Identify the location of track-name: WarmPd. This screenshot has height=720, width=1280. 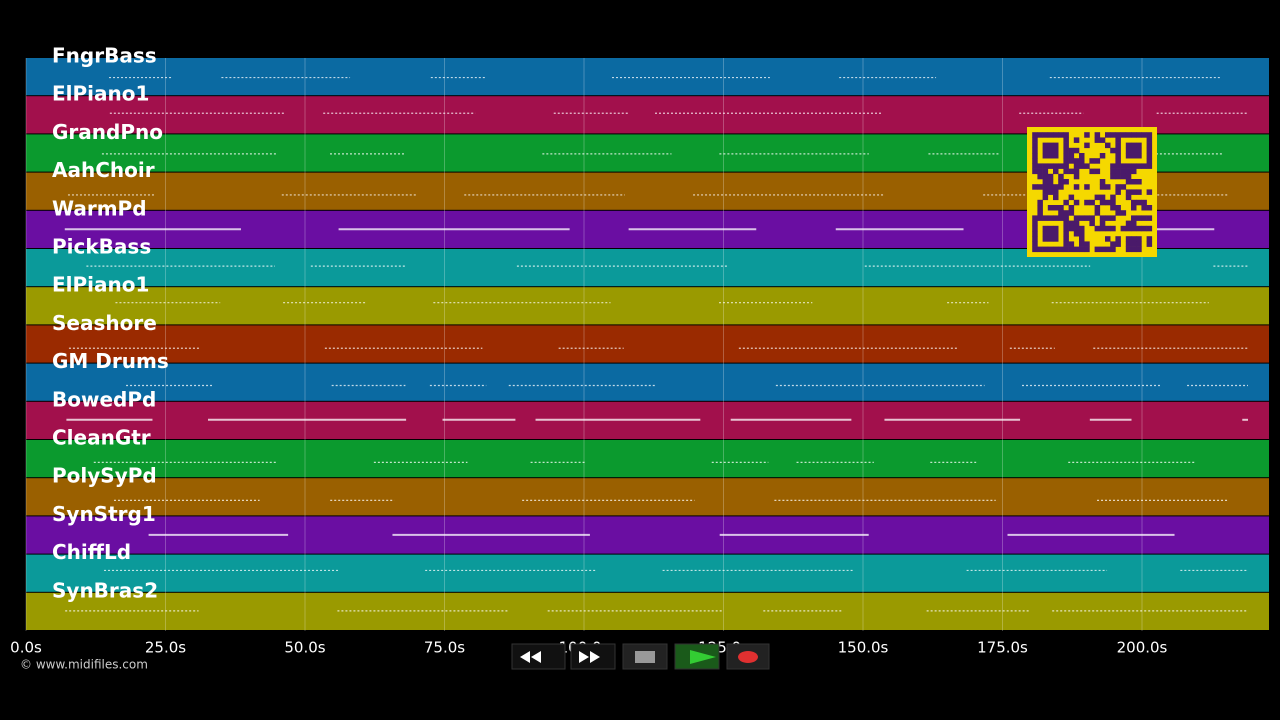
(99, 208).